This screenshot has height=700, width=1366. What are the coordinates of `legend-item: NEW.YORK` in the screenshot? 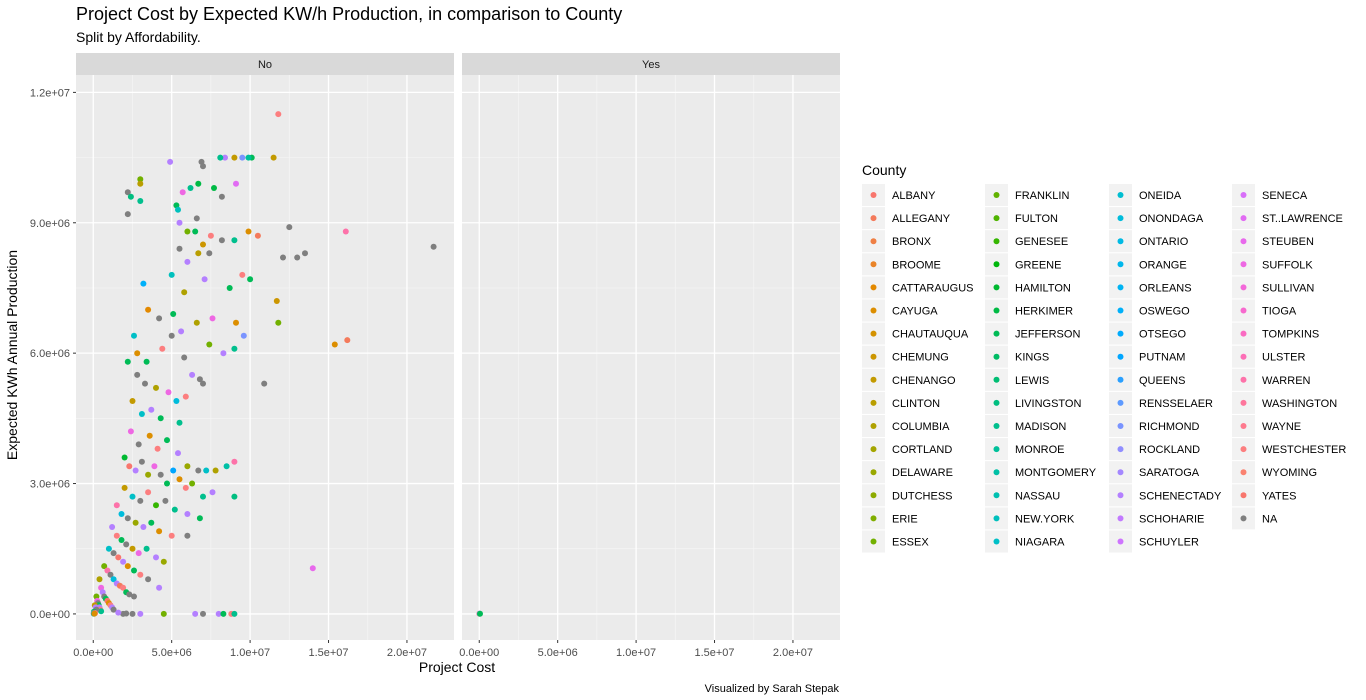 It's located at (1030, 518).